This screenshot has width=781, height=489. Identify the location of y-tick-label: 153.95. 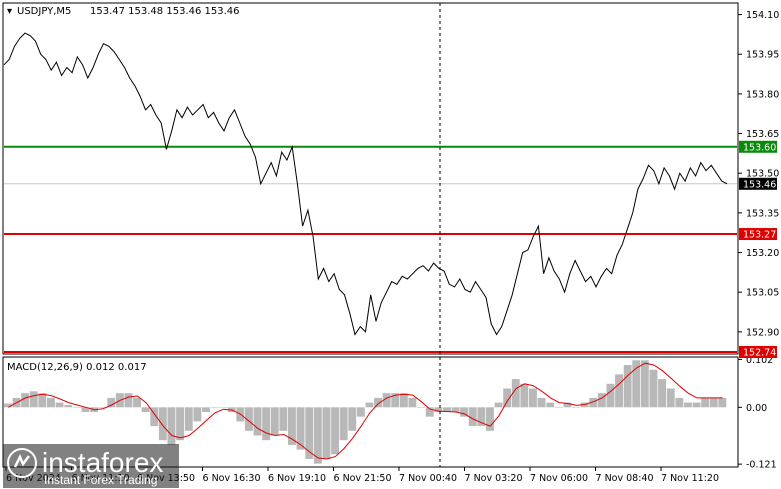
(762, 55).